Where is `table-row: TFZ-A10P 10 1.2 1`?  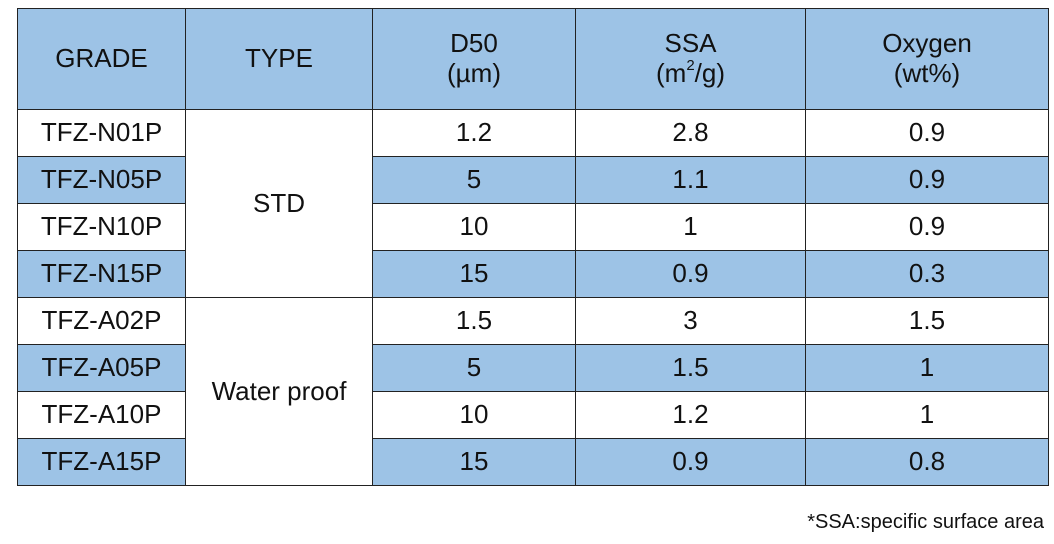
table-row: TFZ-A10P 10 1.2 1 is located at coordinates (533, 415).